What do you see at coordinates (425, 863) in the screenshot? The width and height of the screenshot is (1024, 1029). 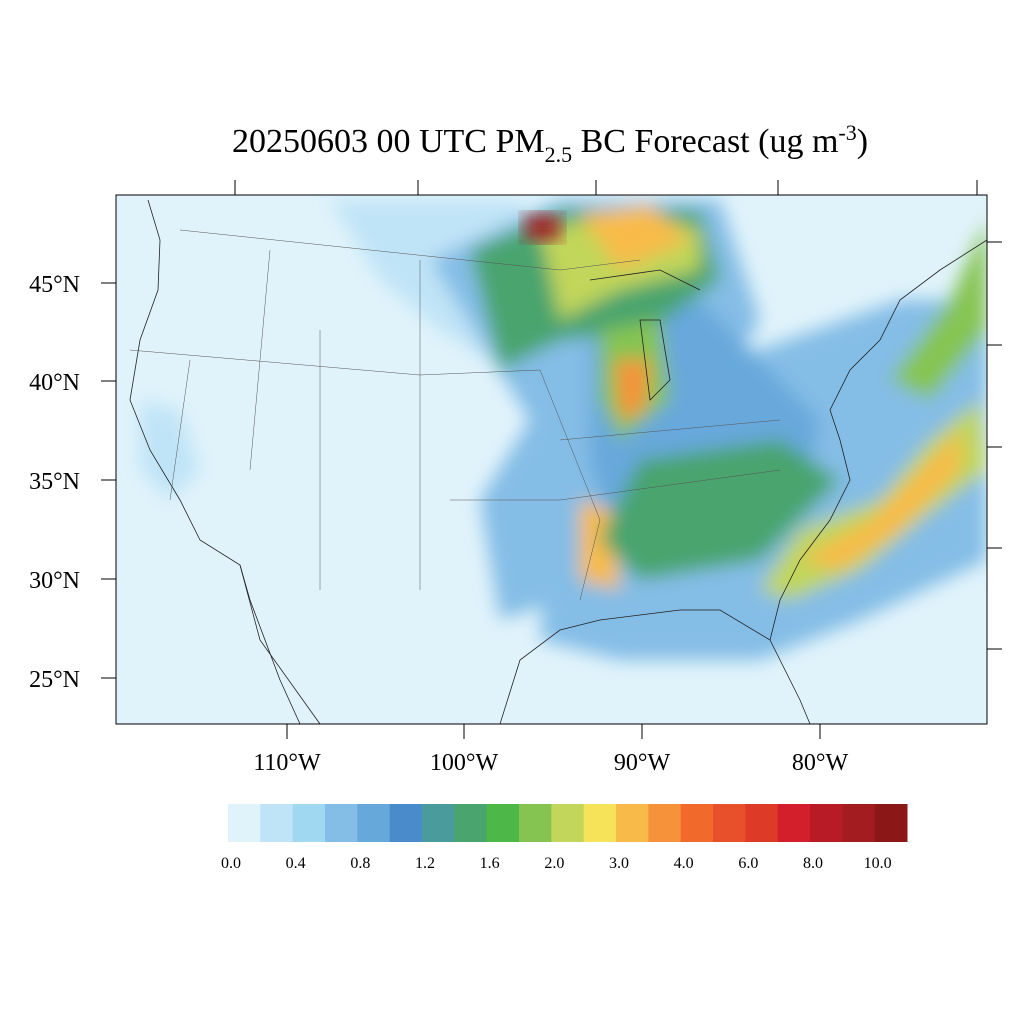 I see `colorbar-label: 1.2` at bounding box center [425, 863].